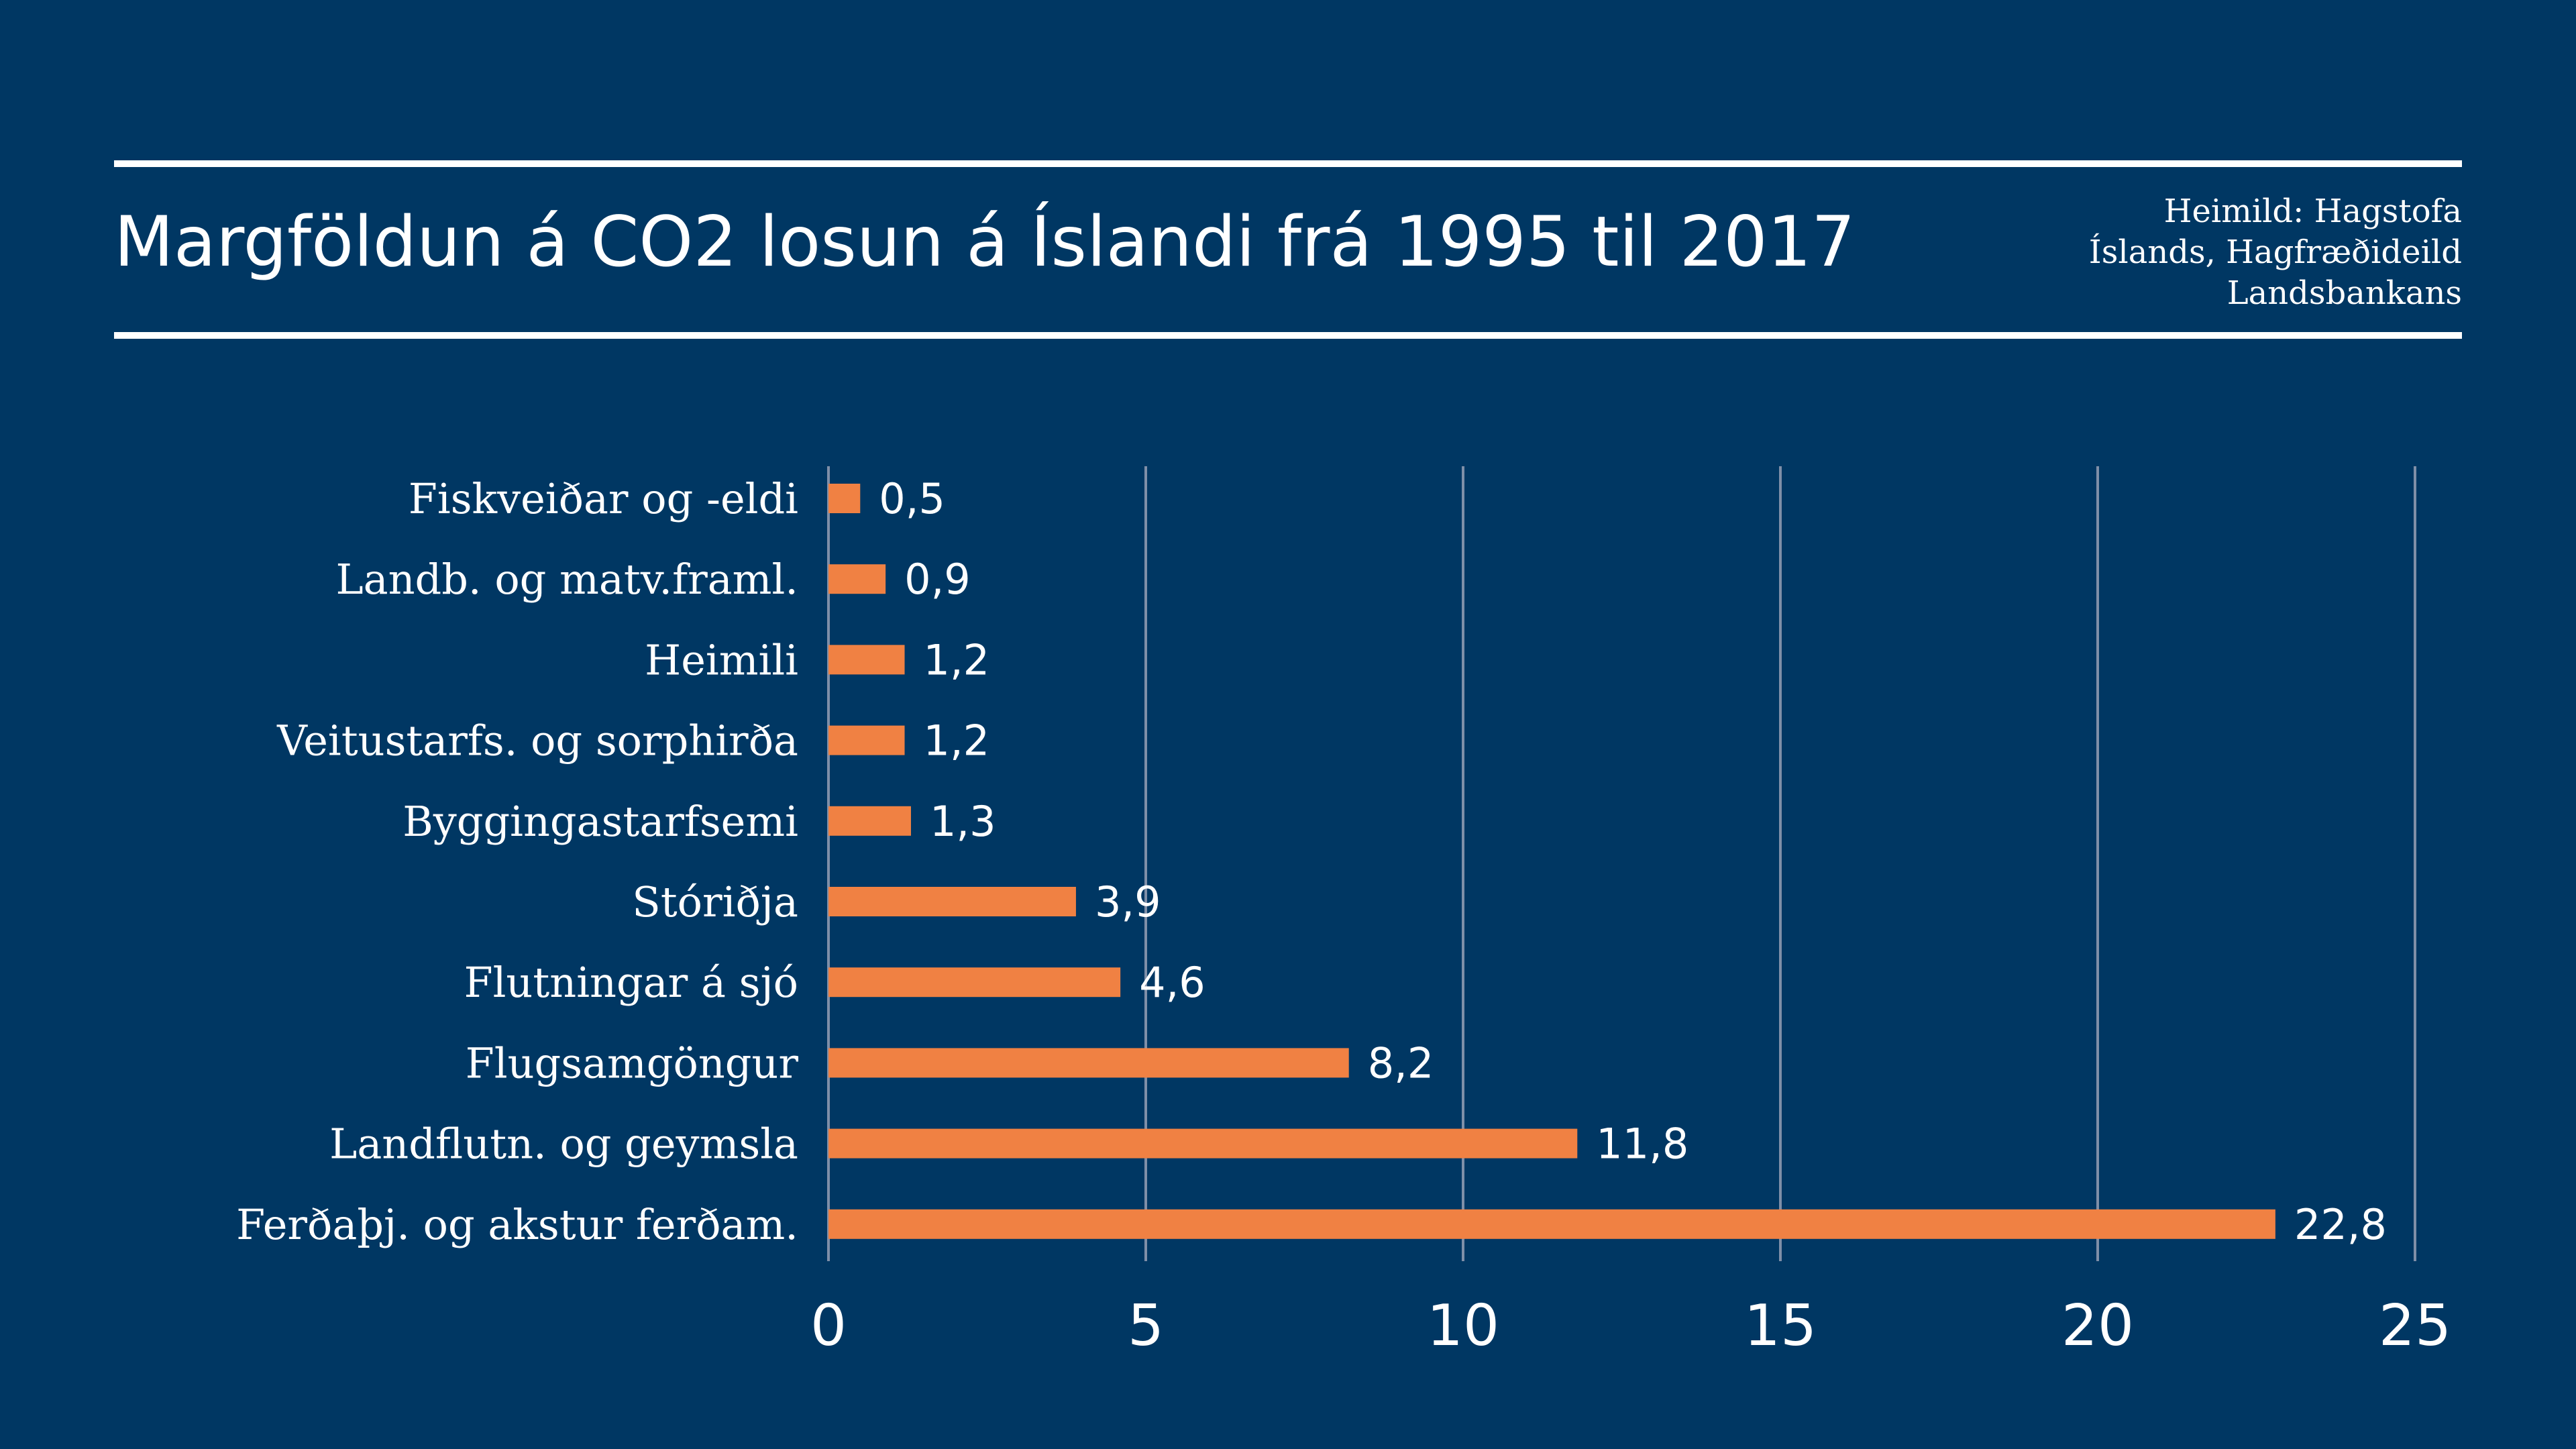 This screenshot has width=2576, height=1449. I want to click on header-top-rule, so click(1288, 163).